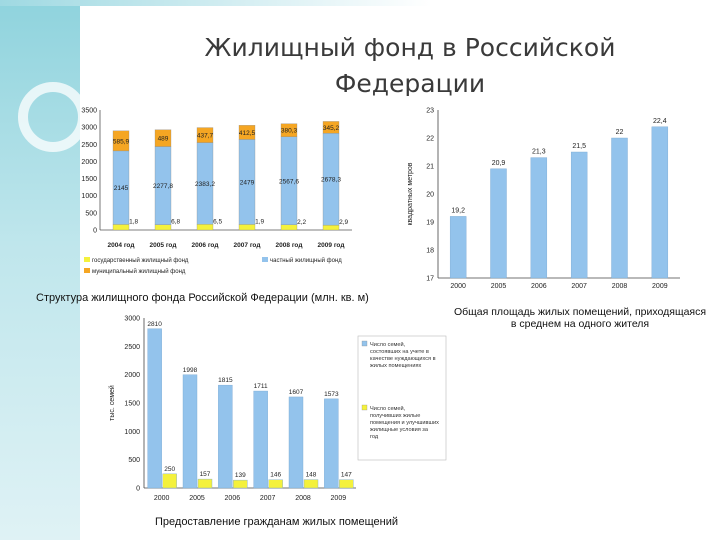 The width and height of the screenshot is (720, 540). I want to click on chart3-y-tick-label: 1500, so click(132, 404).